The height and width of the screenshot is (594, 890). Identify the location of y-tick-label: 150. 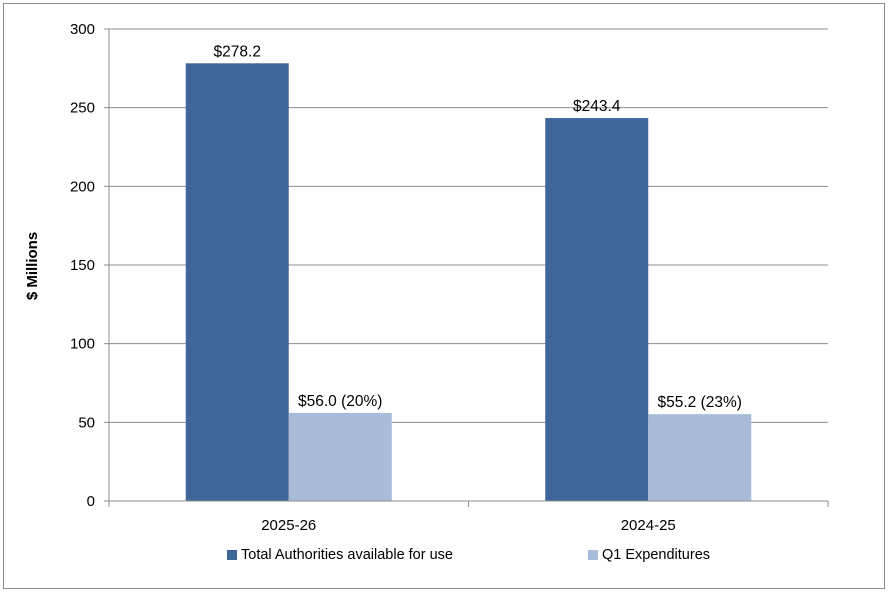
(82, 265).